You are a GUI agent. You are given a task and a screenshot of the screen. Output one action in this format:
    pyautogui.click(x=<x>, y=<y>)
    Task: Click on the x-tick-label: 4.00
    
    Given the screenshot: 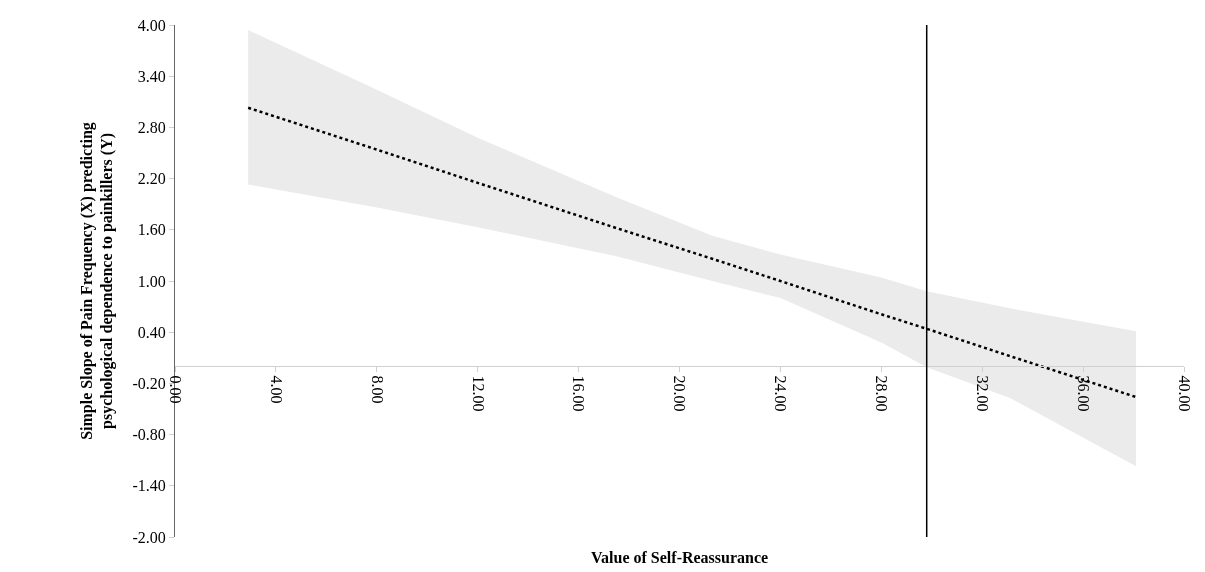 What is the action you would take?
    pyautogui.click(x=276, y=389)
    